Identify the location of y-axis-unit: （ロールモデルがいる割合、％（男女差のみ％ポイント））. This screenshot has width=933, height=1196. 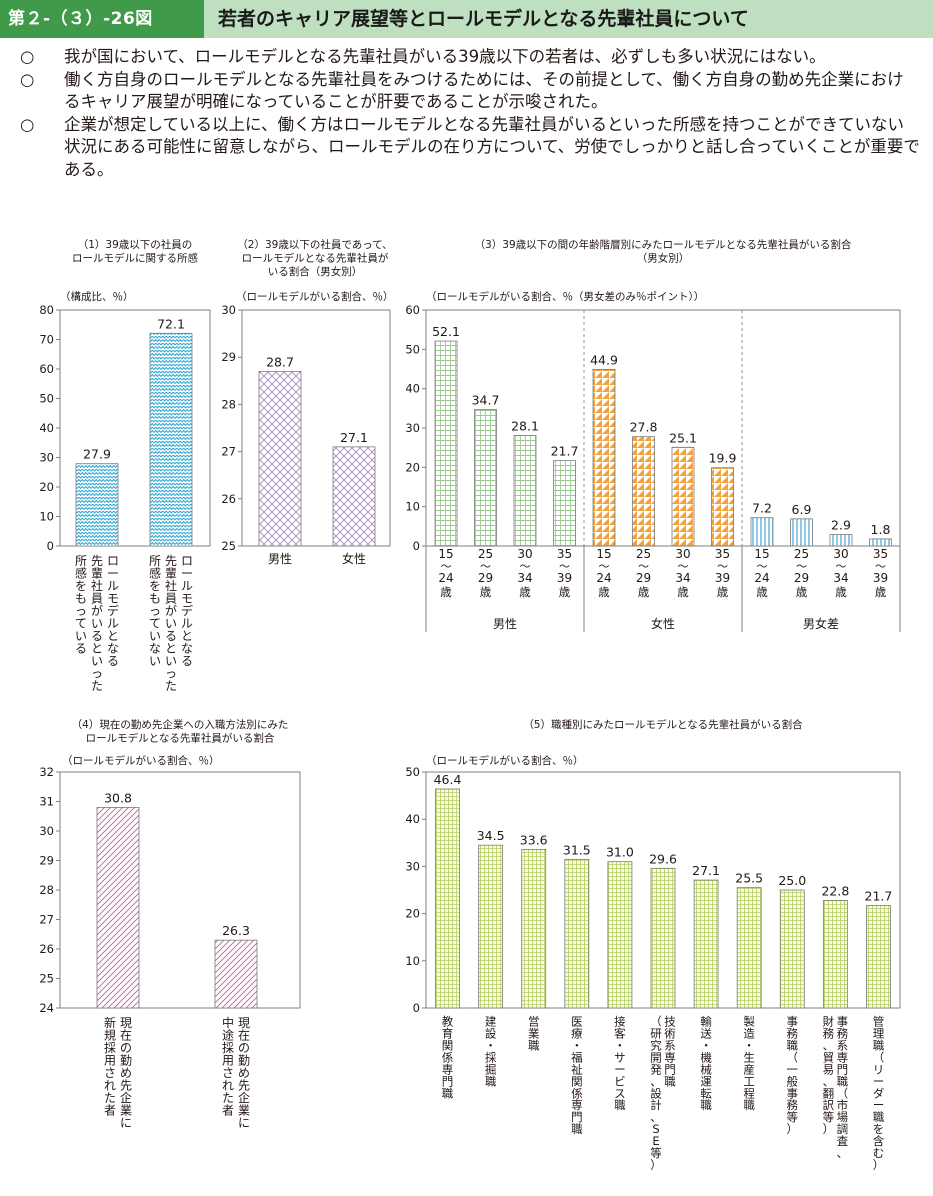
(565, 296).